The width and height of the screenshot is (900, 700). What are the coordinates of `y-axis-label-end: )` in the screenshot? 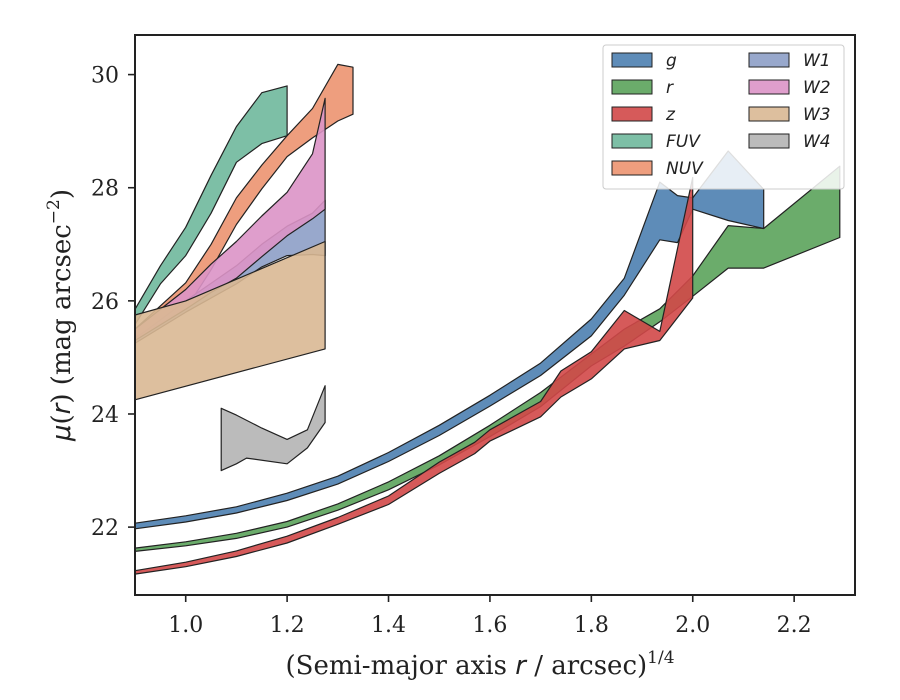 It's located at (62, 194).